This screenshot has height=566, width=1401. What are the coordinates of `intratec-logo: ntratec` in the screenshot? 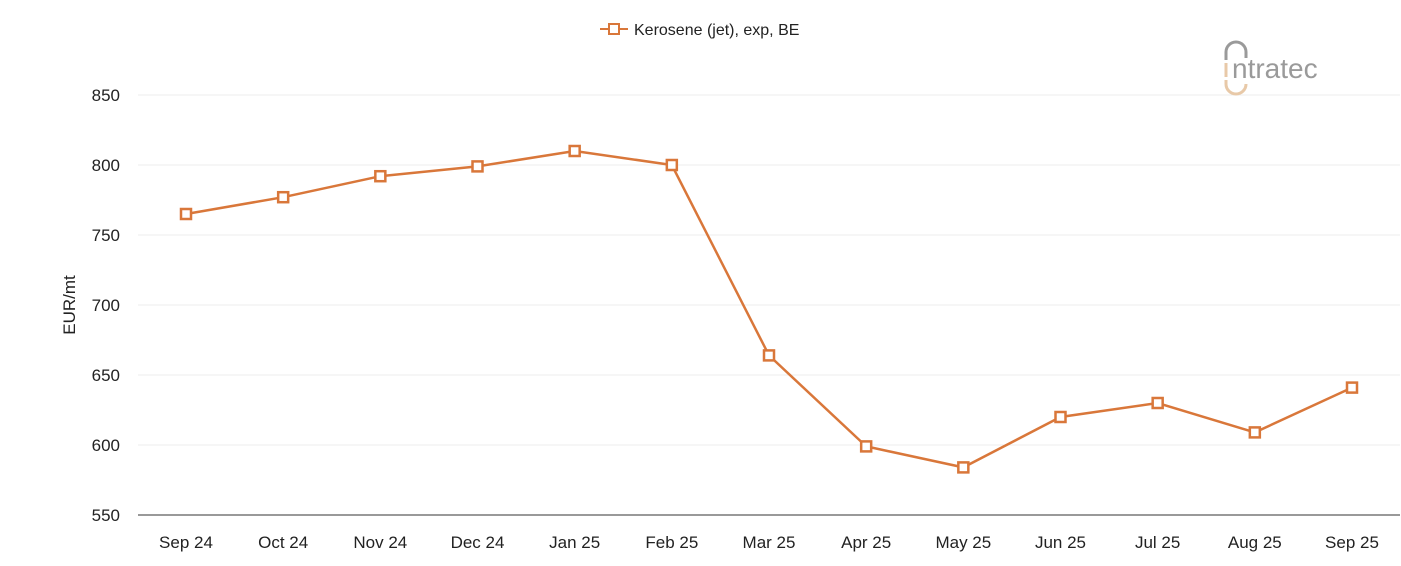 It's located at (1271, 68).